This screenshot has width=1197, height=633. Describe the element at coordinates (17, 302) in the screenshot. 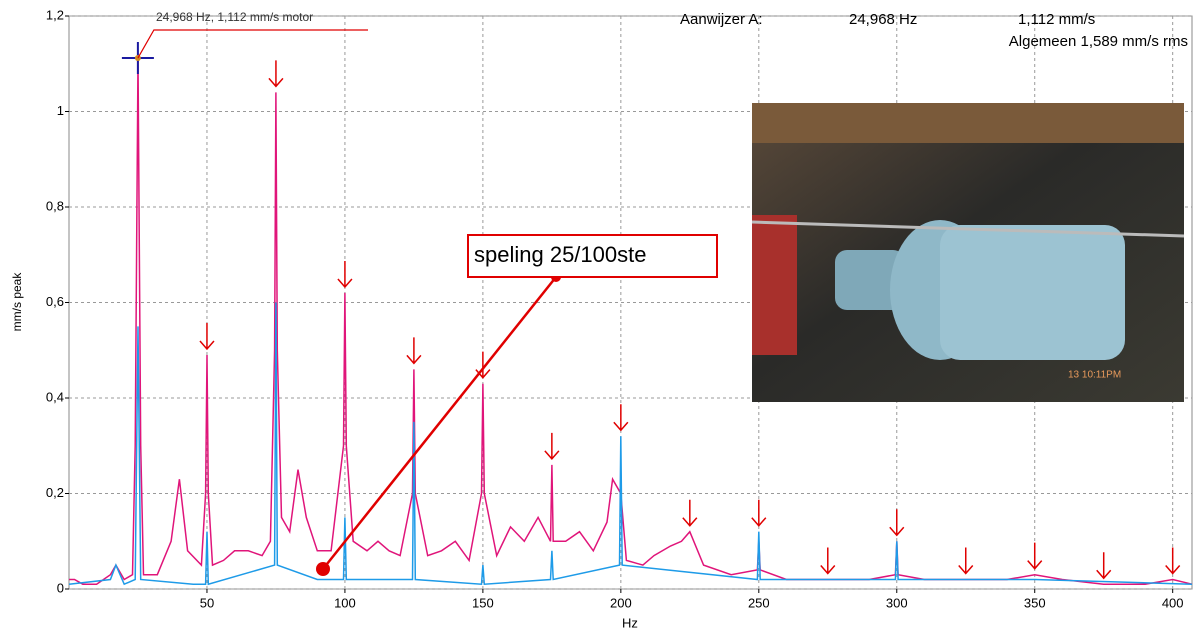

I see `y-axis-label: mm/s peak` at that location.